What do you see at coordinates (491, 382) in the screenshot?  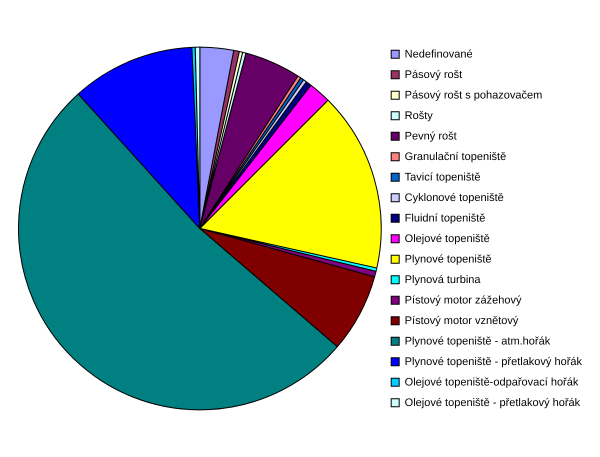 I see `legend-label: Olejové topeniště-odpařovací hořák` at bounding box center [491, 382].